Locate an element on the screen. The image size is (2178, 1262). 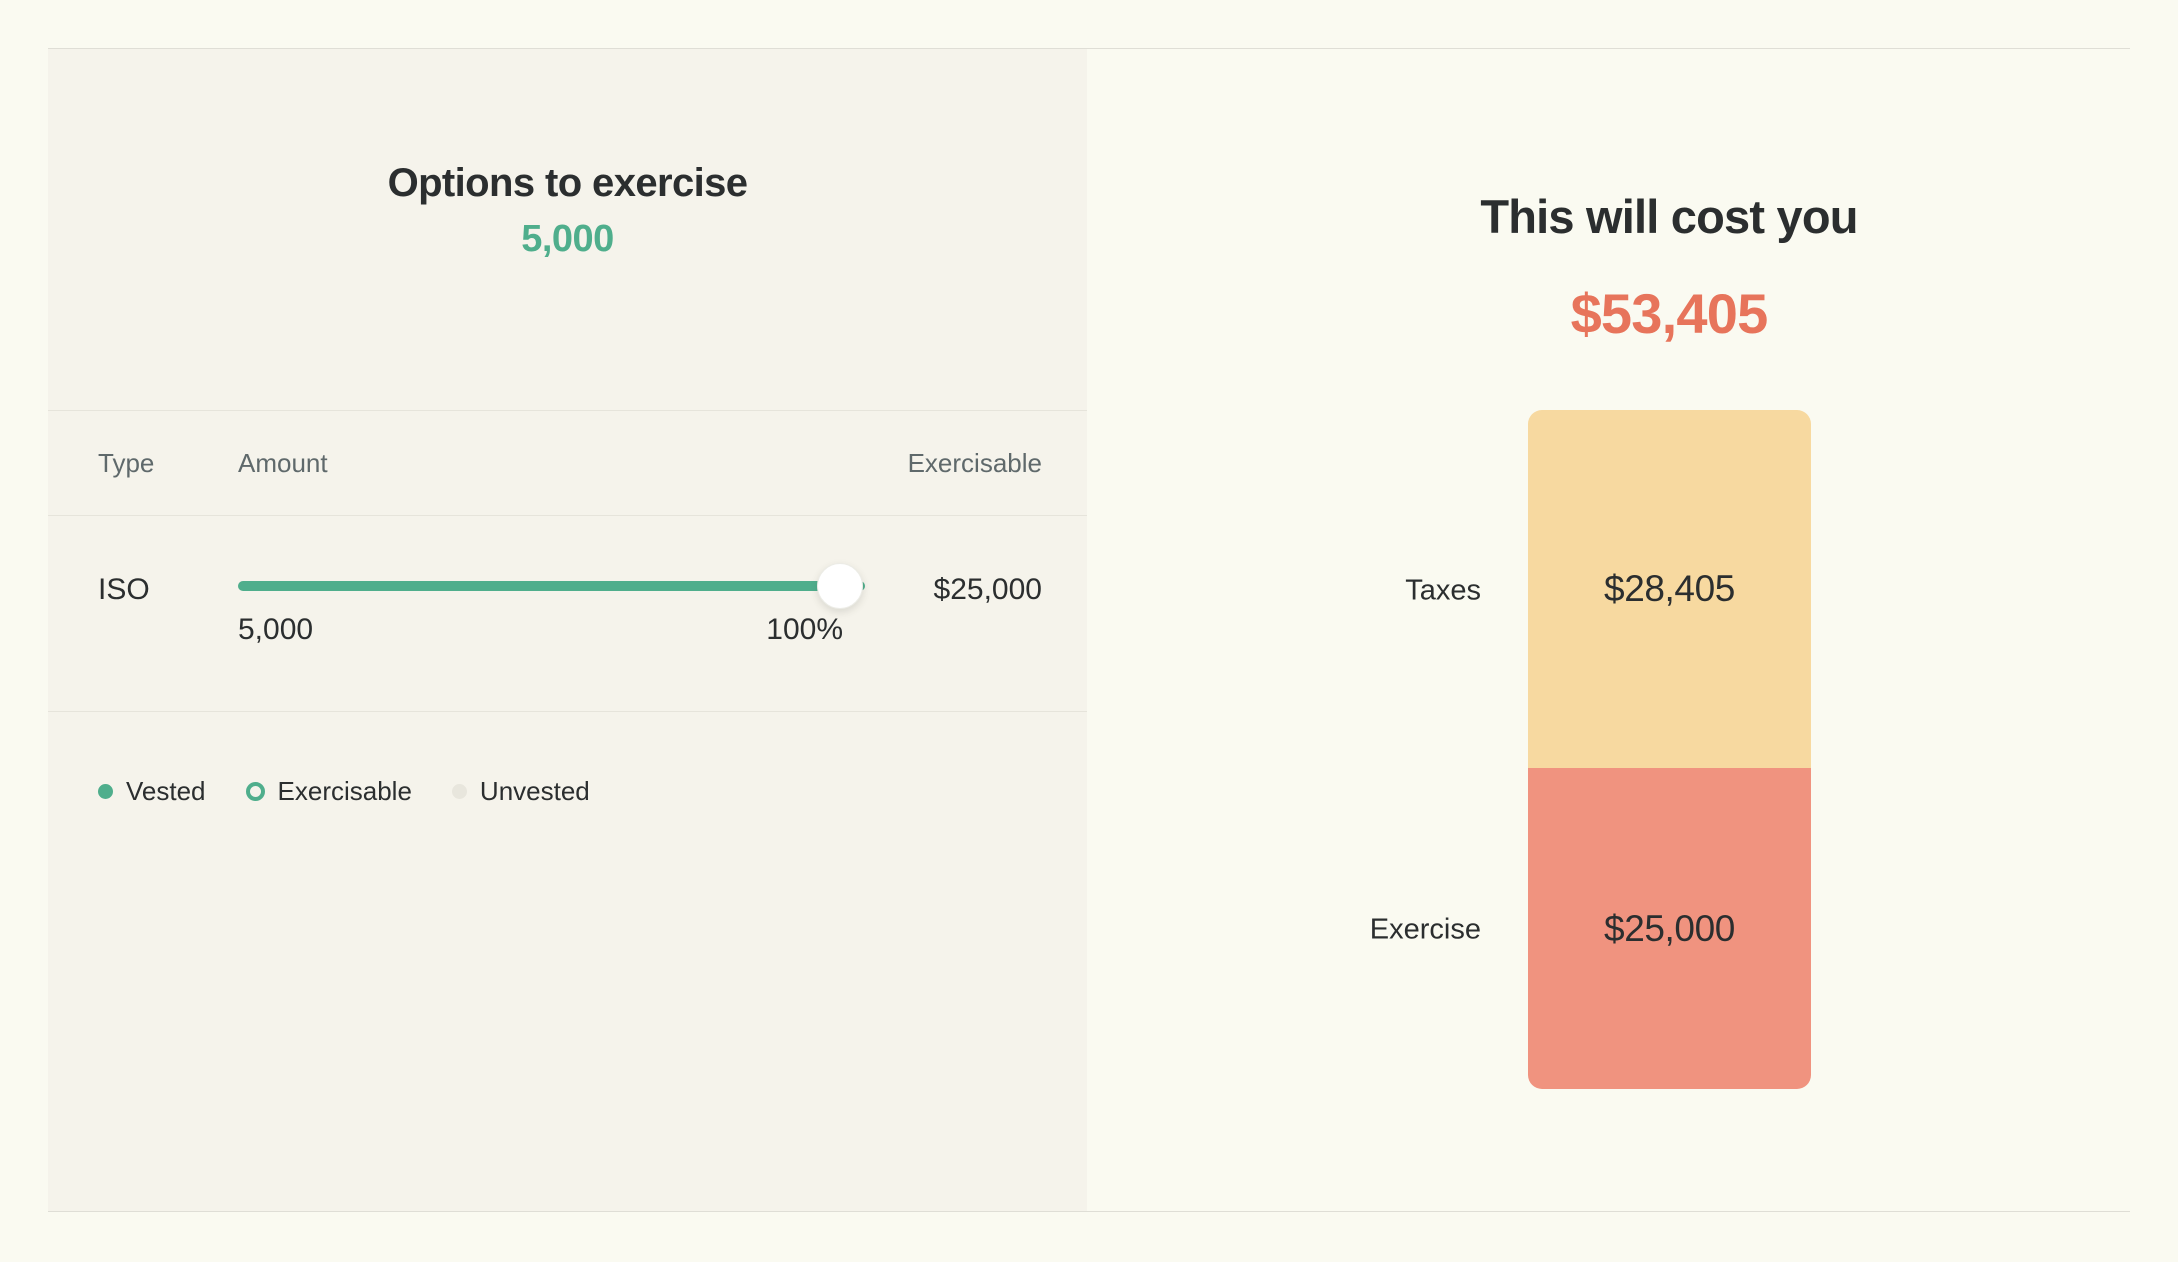
column-header-type: Type is located at coordinates (126, 462).